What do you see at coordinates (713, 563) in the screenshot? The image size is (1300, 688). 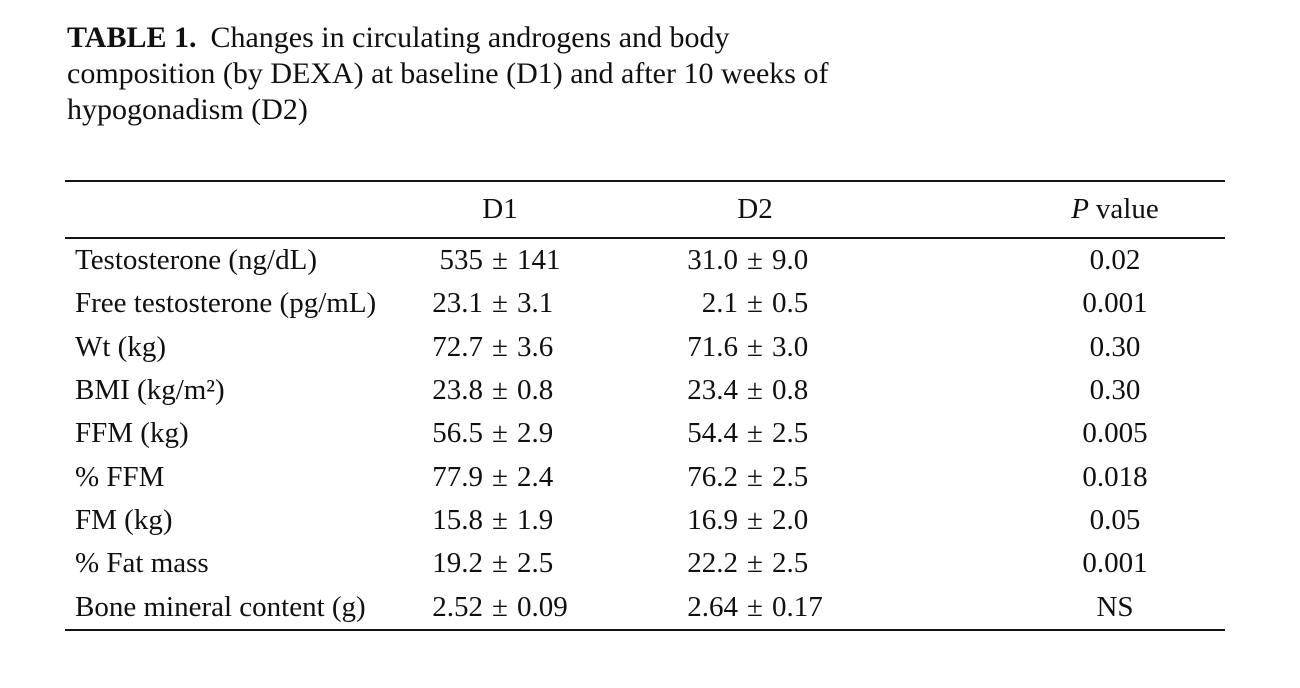 I see `d2-mean: 22.2` at bounding box center [713, 563].